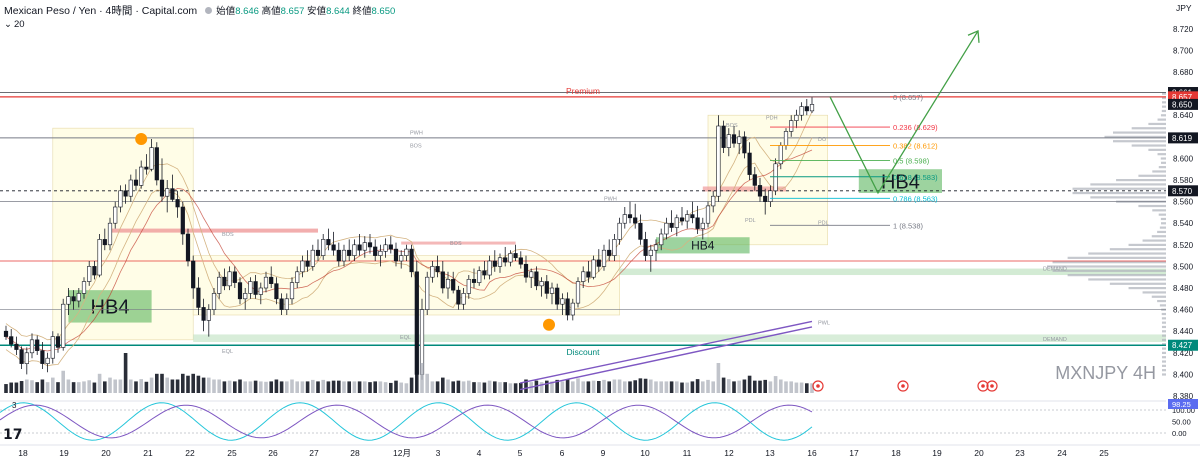  What do you see at coordinates (247, 11) in the screenshot?
I see `ohlc-open-value: 8.646` at bounding box center [247, 11].